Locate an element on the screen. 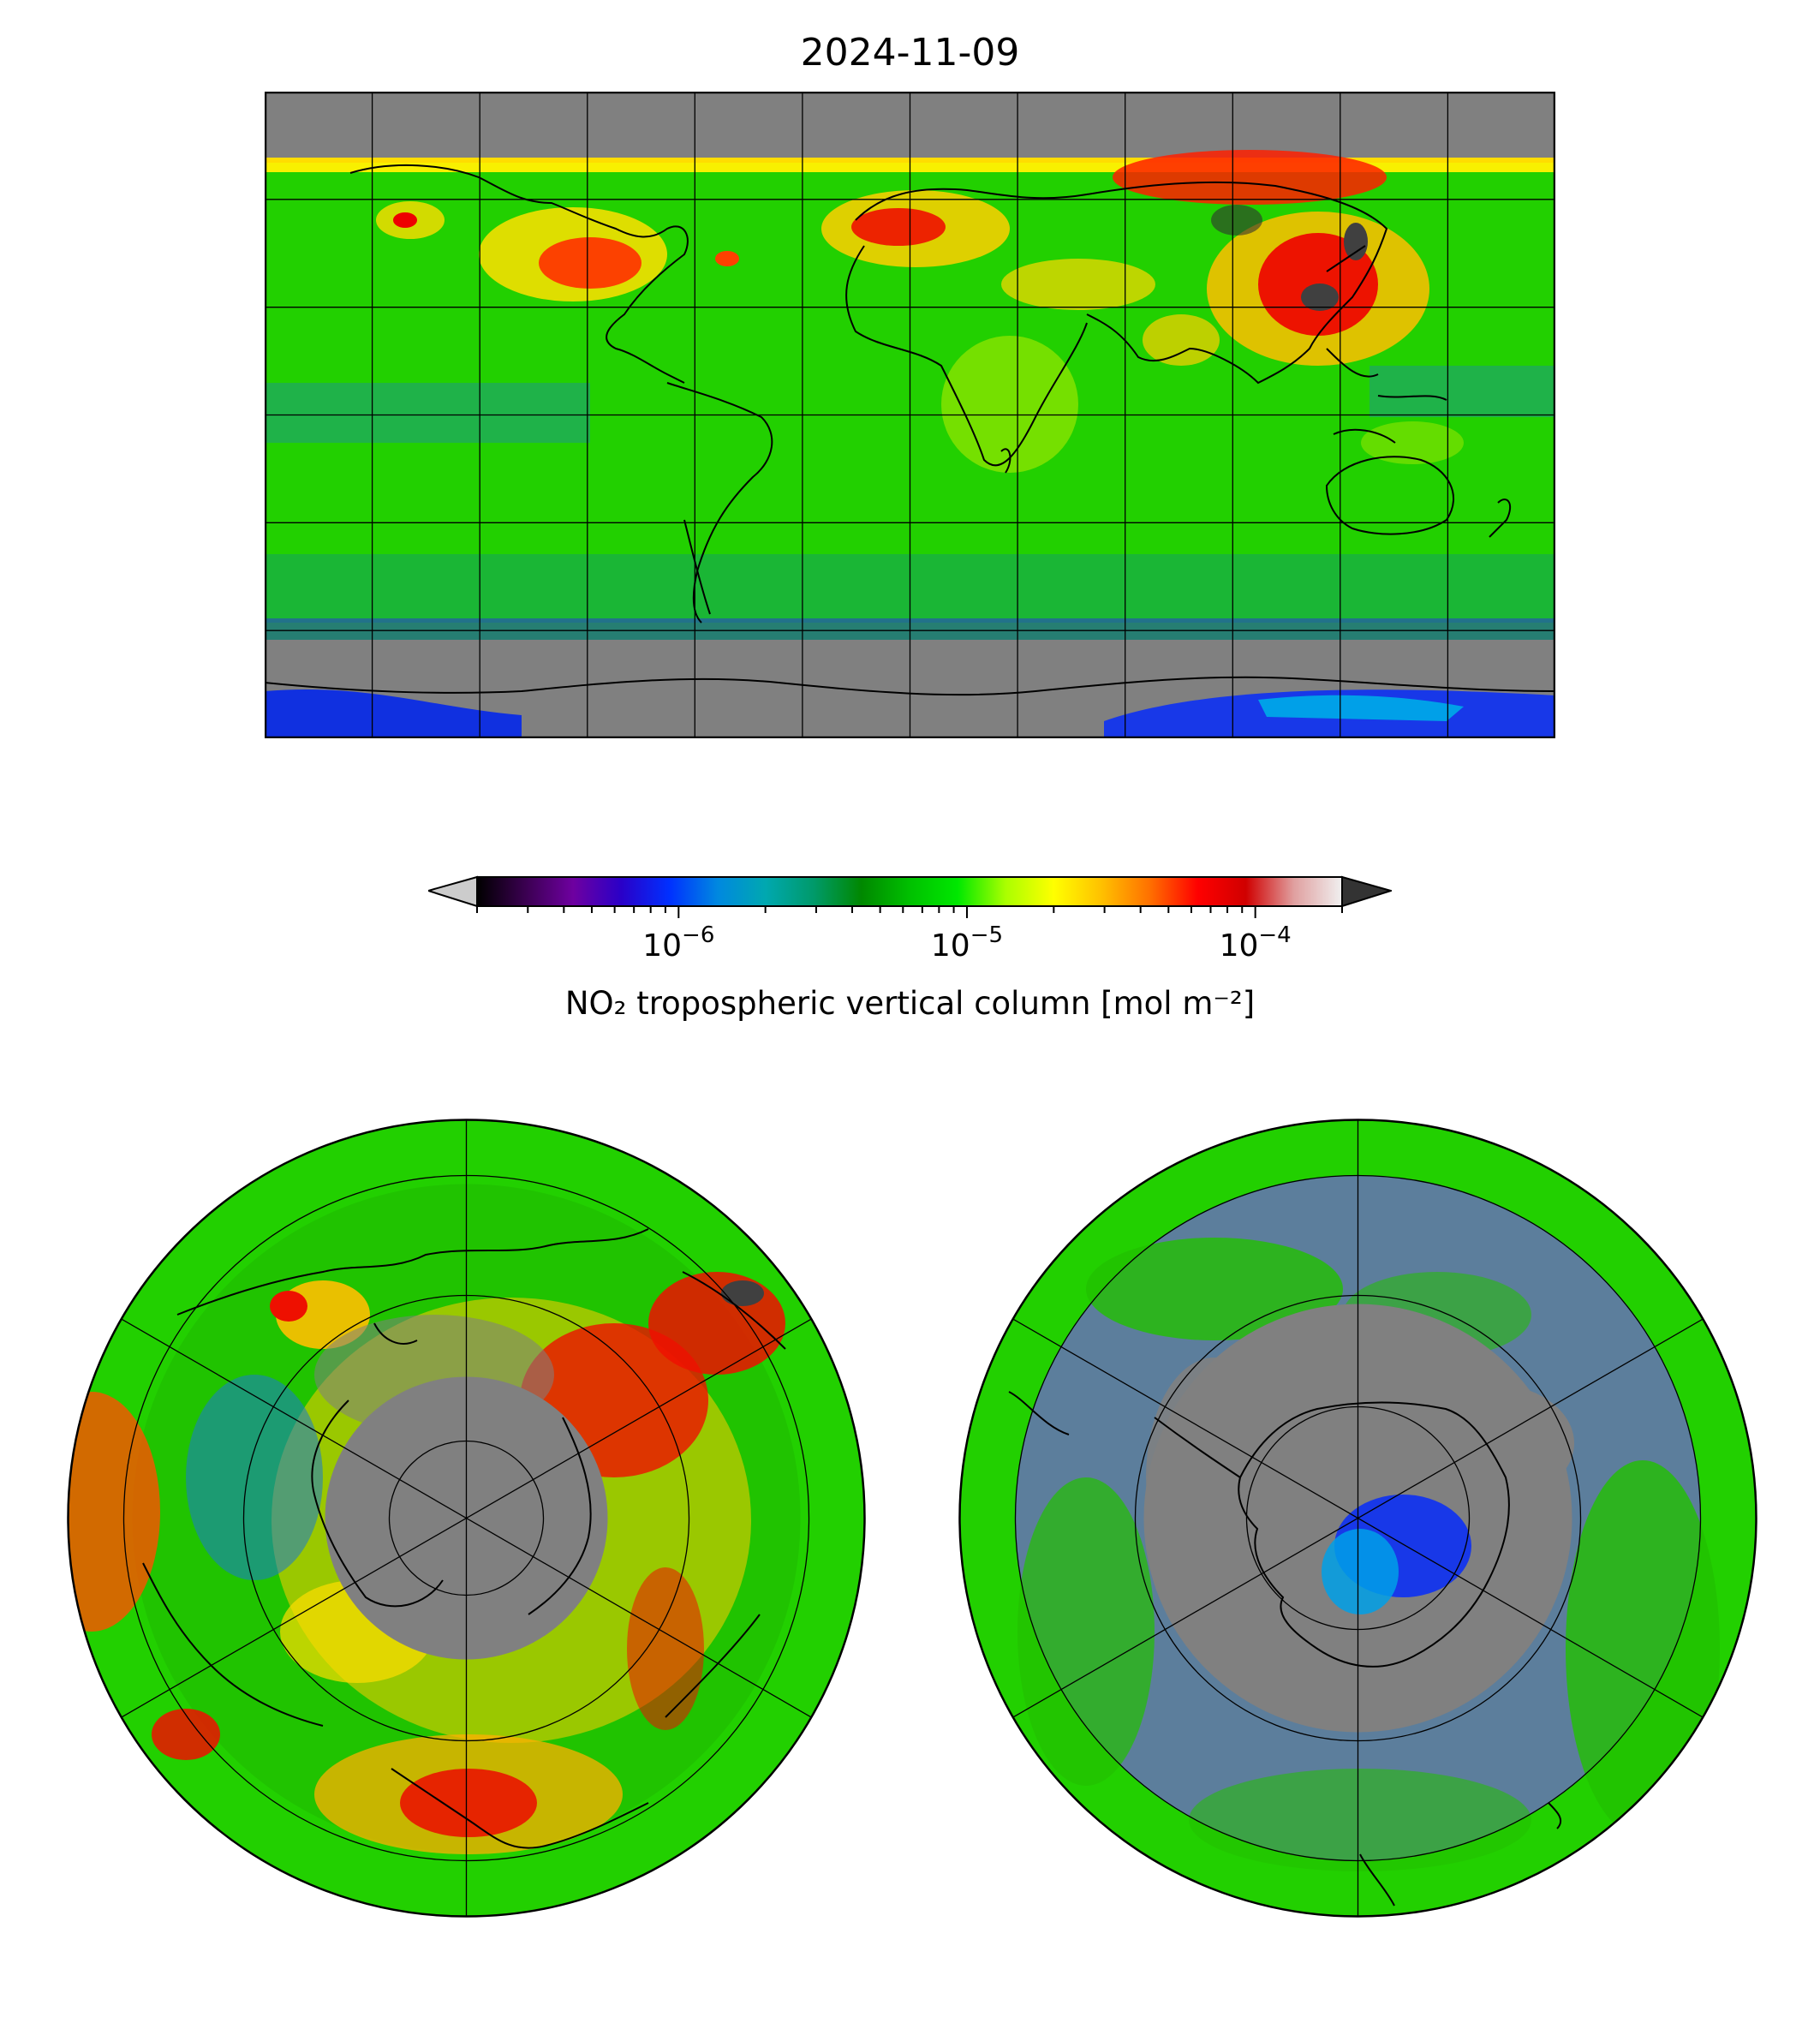  colorbar-tick-label: 10⁻⁴ is located at coordinates (1256, 943).